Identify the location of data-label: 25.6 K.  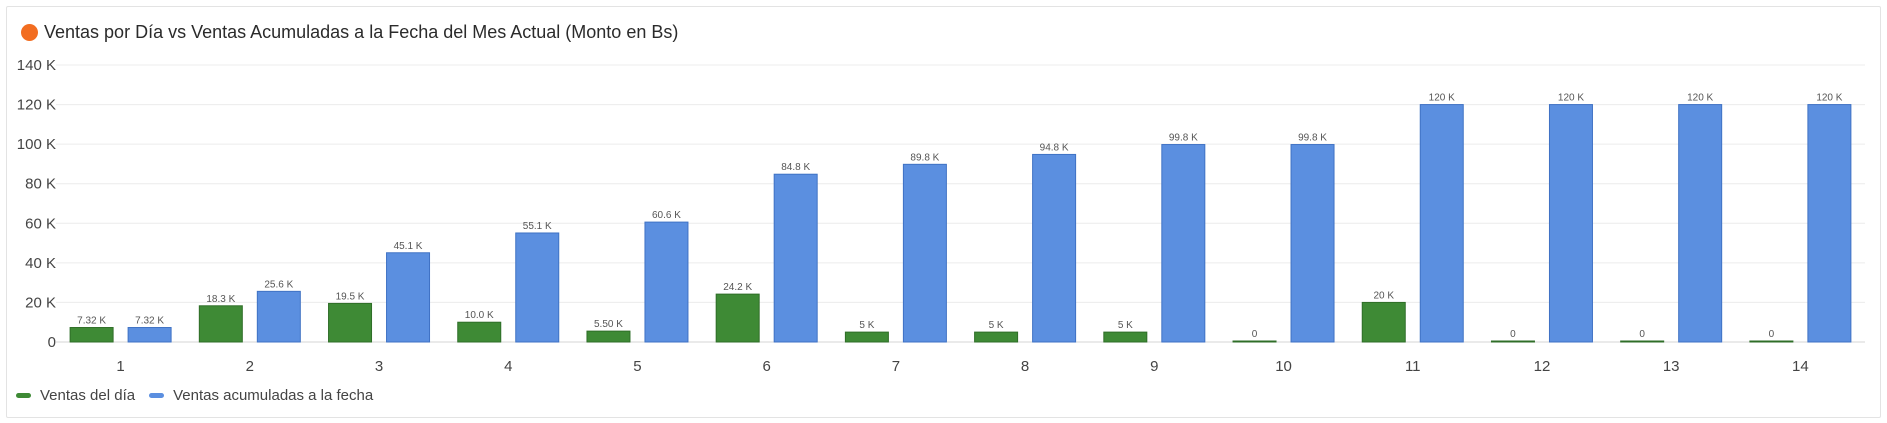
(278, 284).